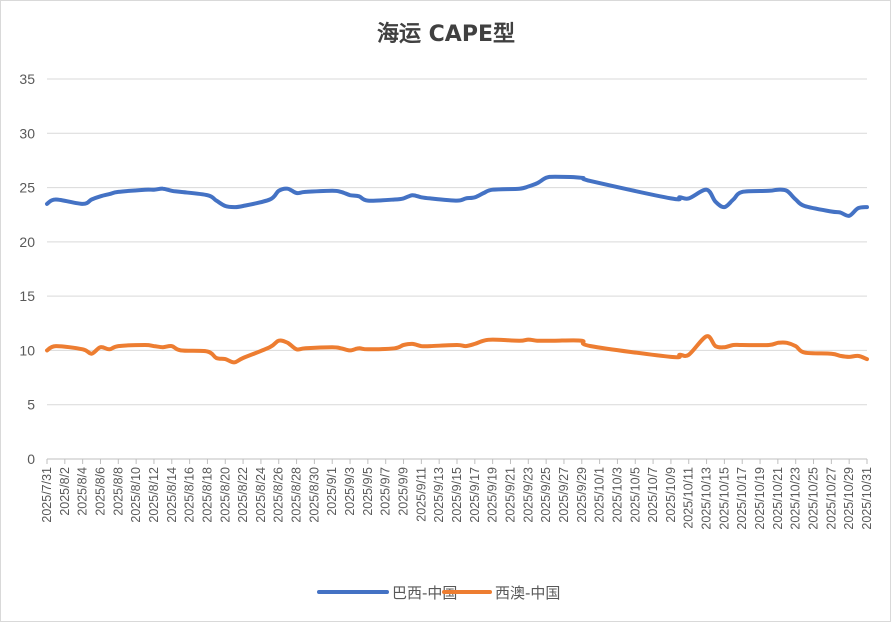 This screenshot has height=622, width=891. What do you see at coordinates (118, 491) in the screenshot?
I see `x-tick-label: 2025/8/8` at bounding box center [118, 491].